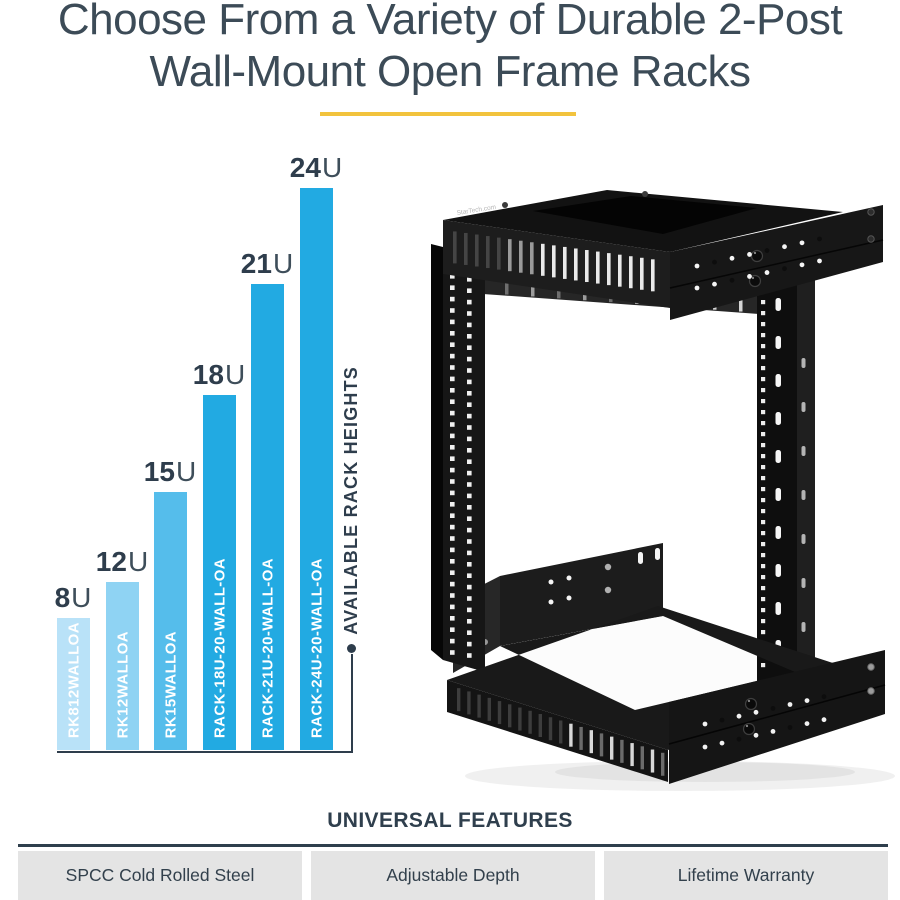 The height and width of the screenshot is (900, 900). What do you see at coordinates (647, 663) in the screenshot?
I see `rack-floor-opening` at bounding box center [647, 663].